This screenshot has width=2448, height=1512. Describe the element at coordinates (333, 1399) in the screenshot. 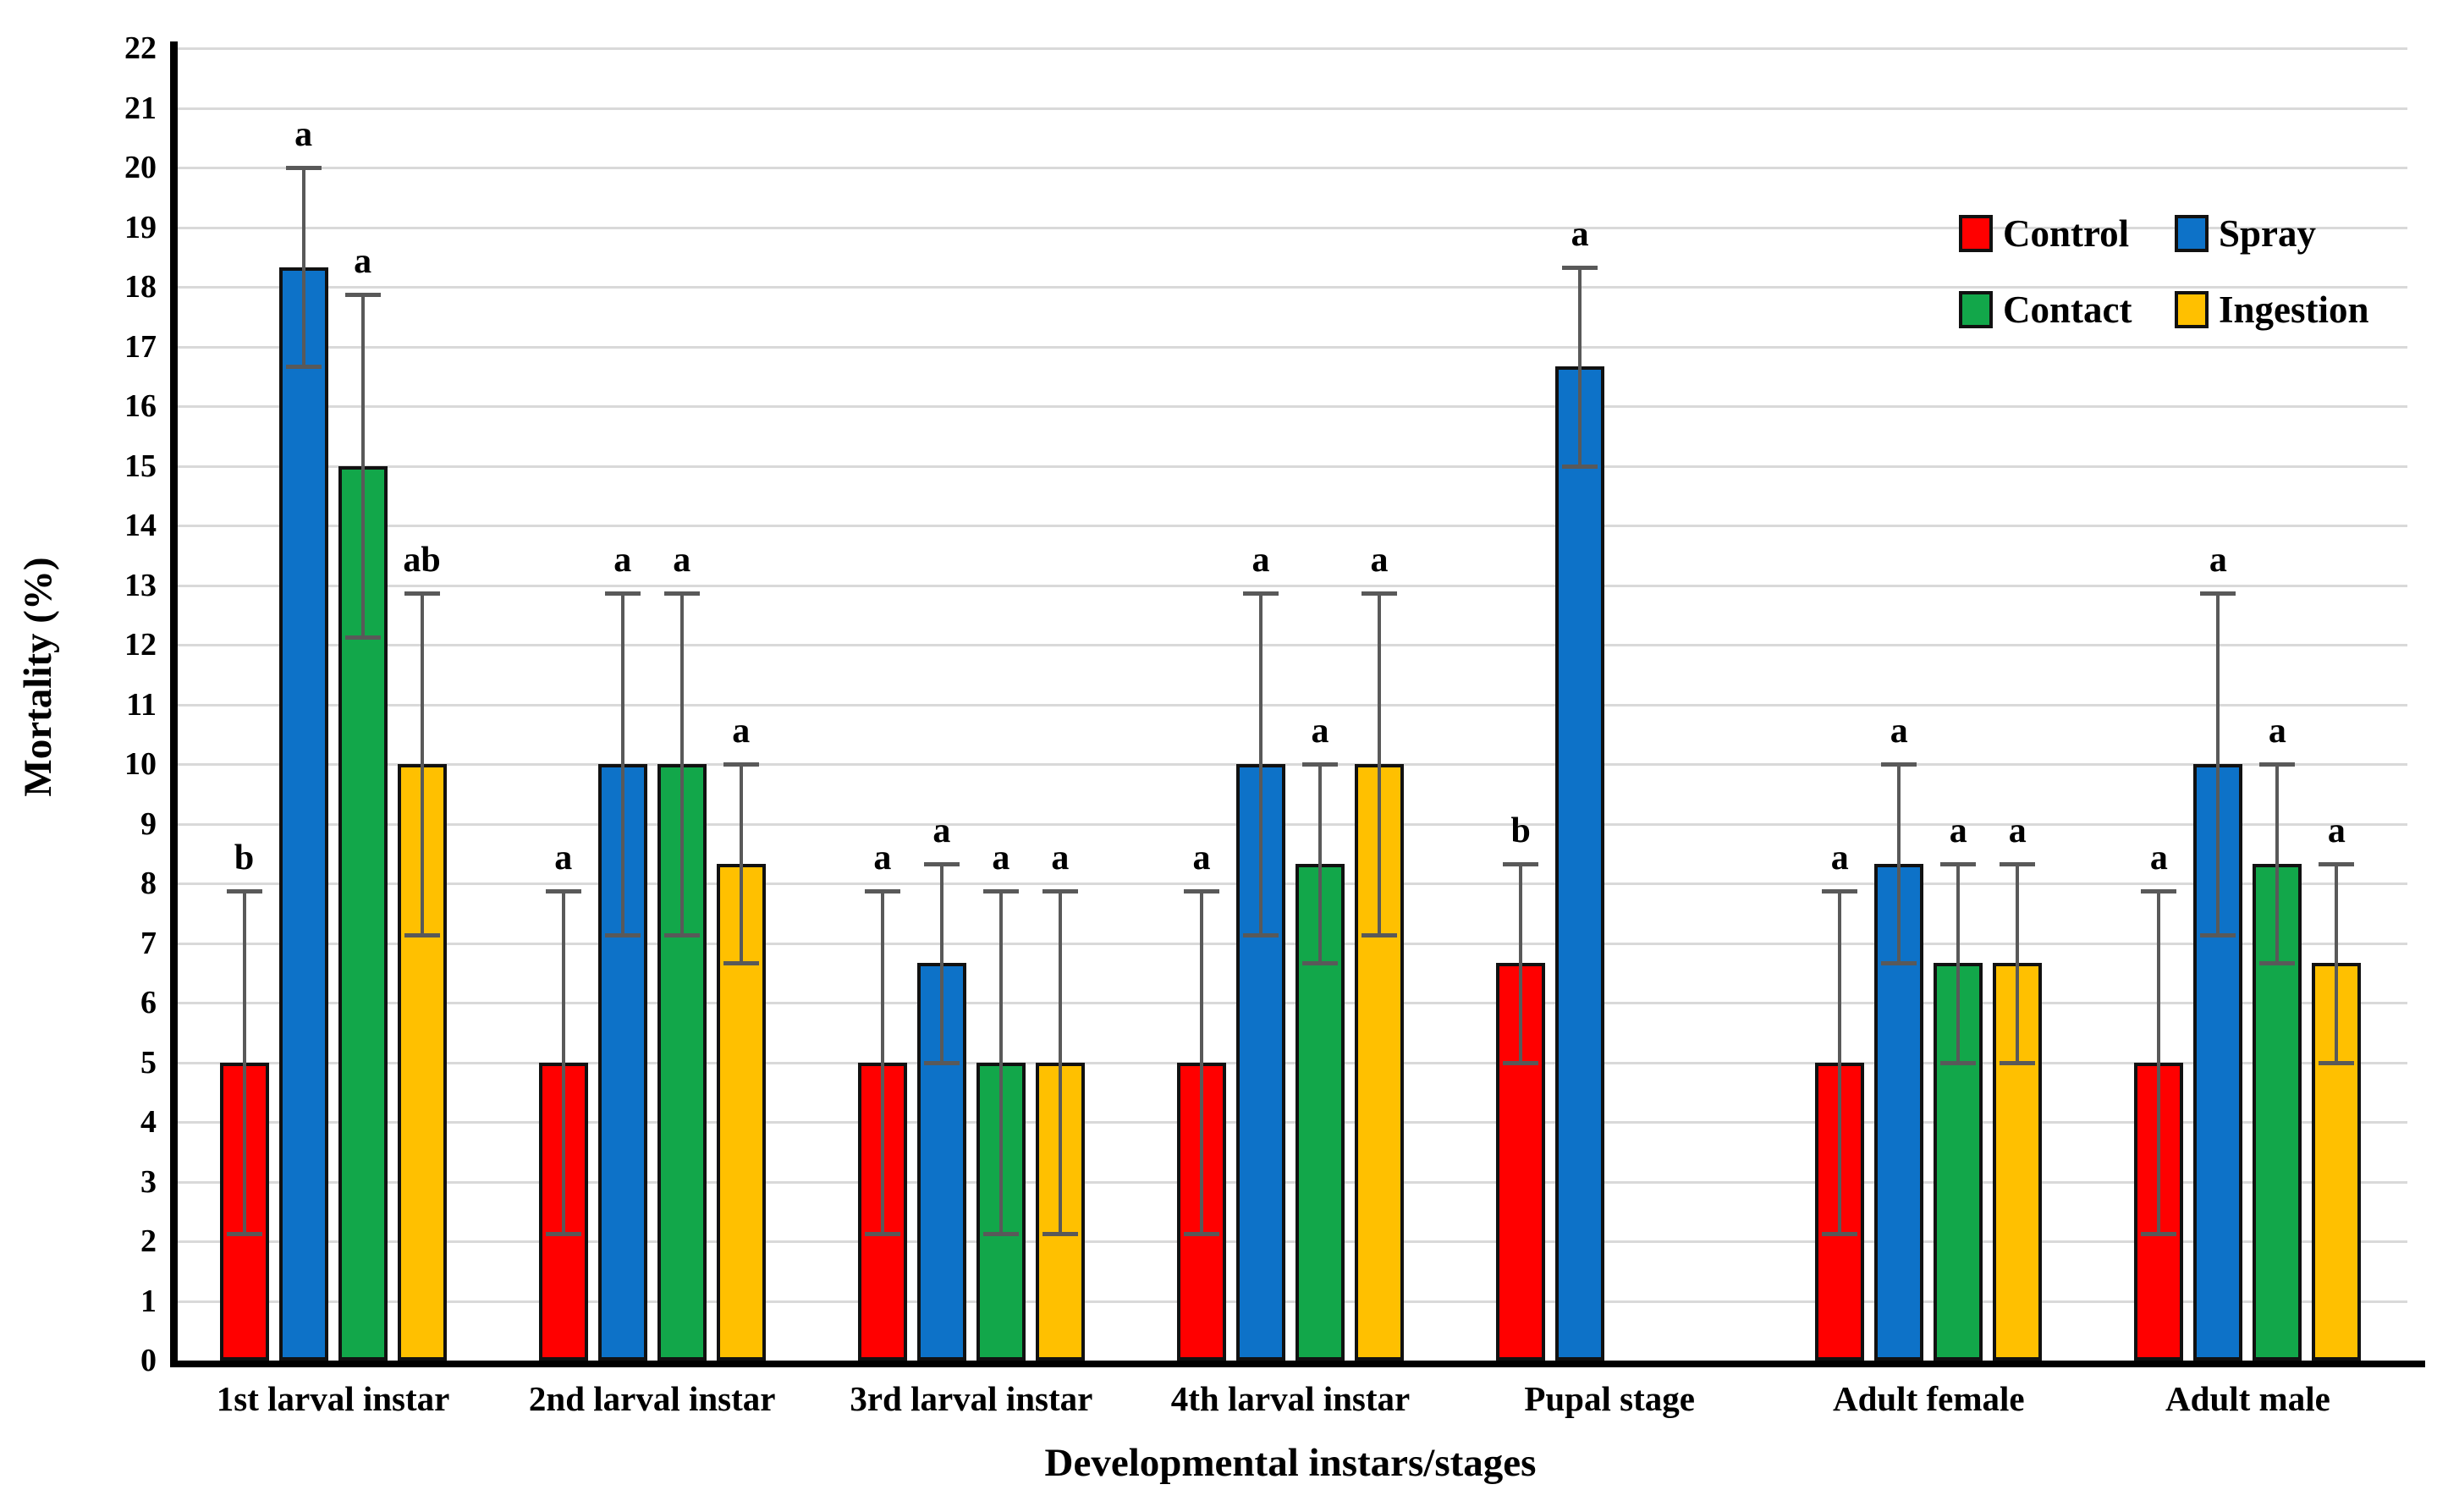

I see `x-tick-label: 1st larval instar` at that location.